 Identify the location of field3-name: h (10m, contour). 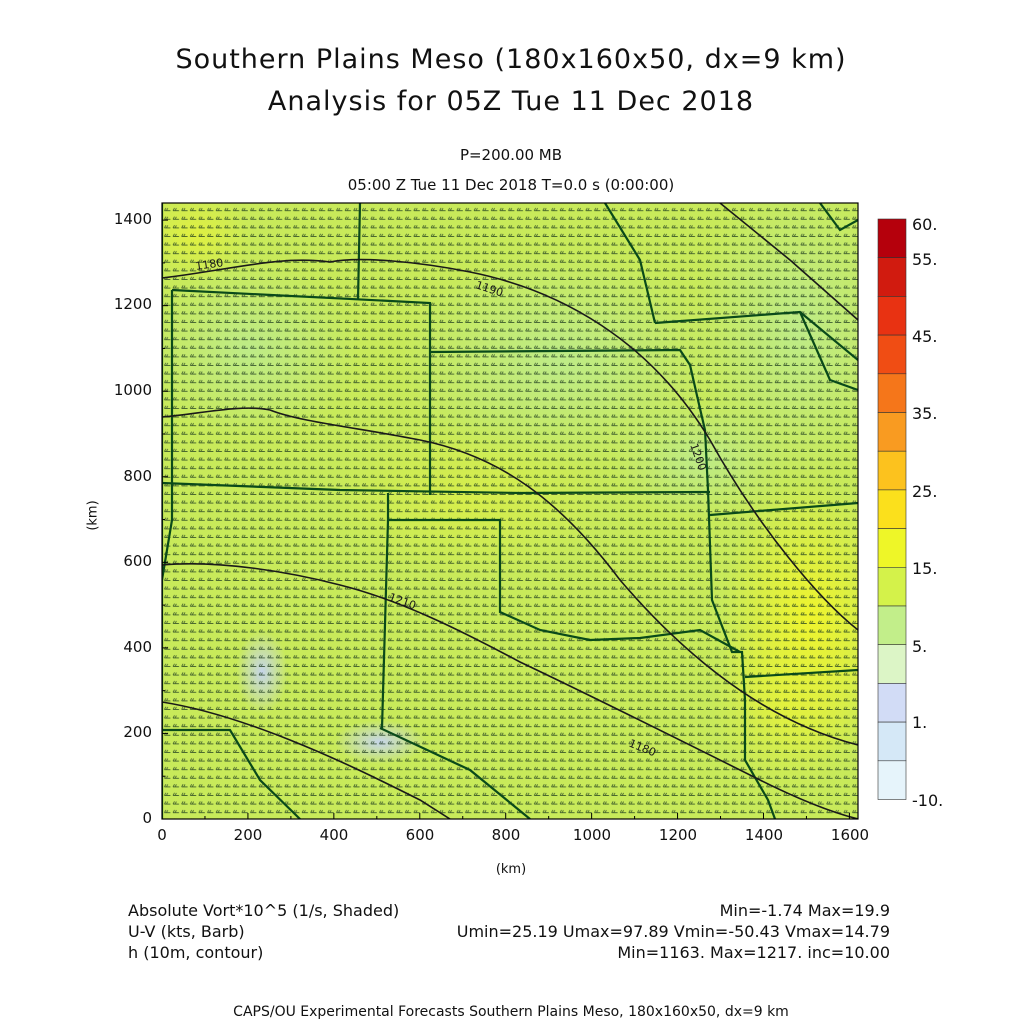
(196, 952).